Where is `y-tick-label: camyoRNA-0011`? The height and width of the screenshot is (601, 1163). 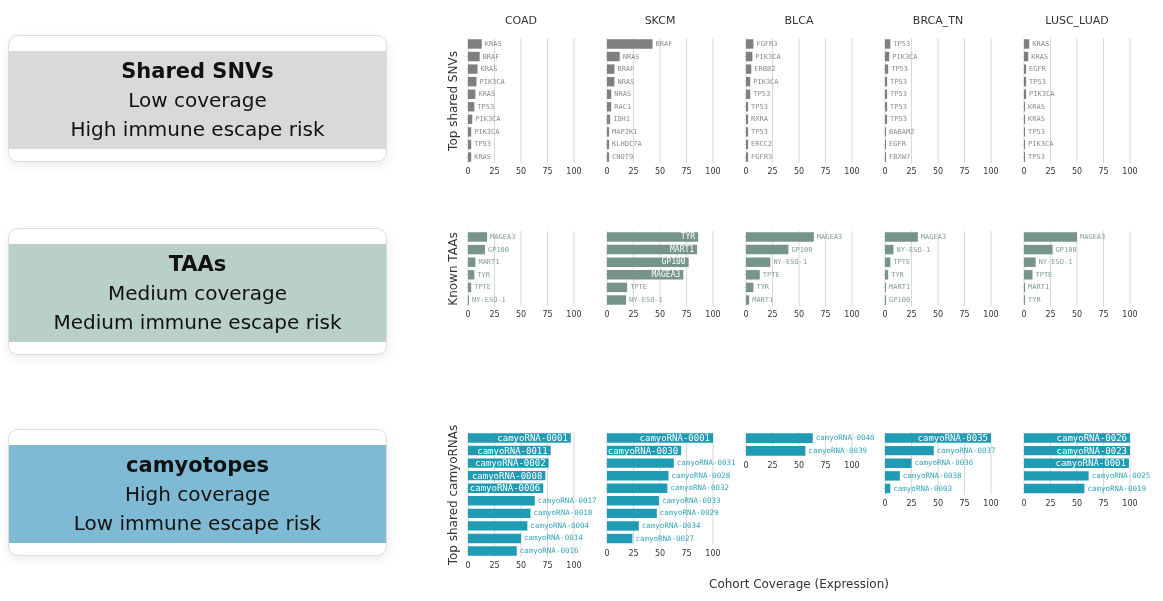
y-tick-label: camyoRNA-0011 is located at coordinates (512, 450).